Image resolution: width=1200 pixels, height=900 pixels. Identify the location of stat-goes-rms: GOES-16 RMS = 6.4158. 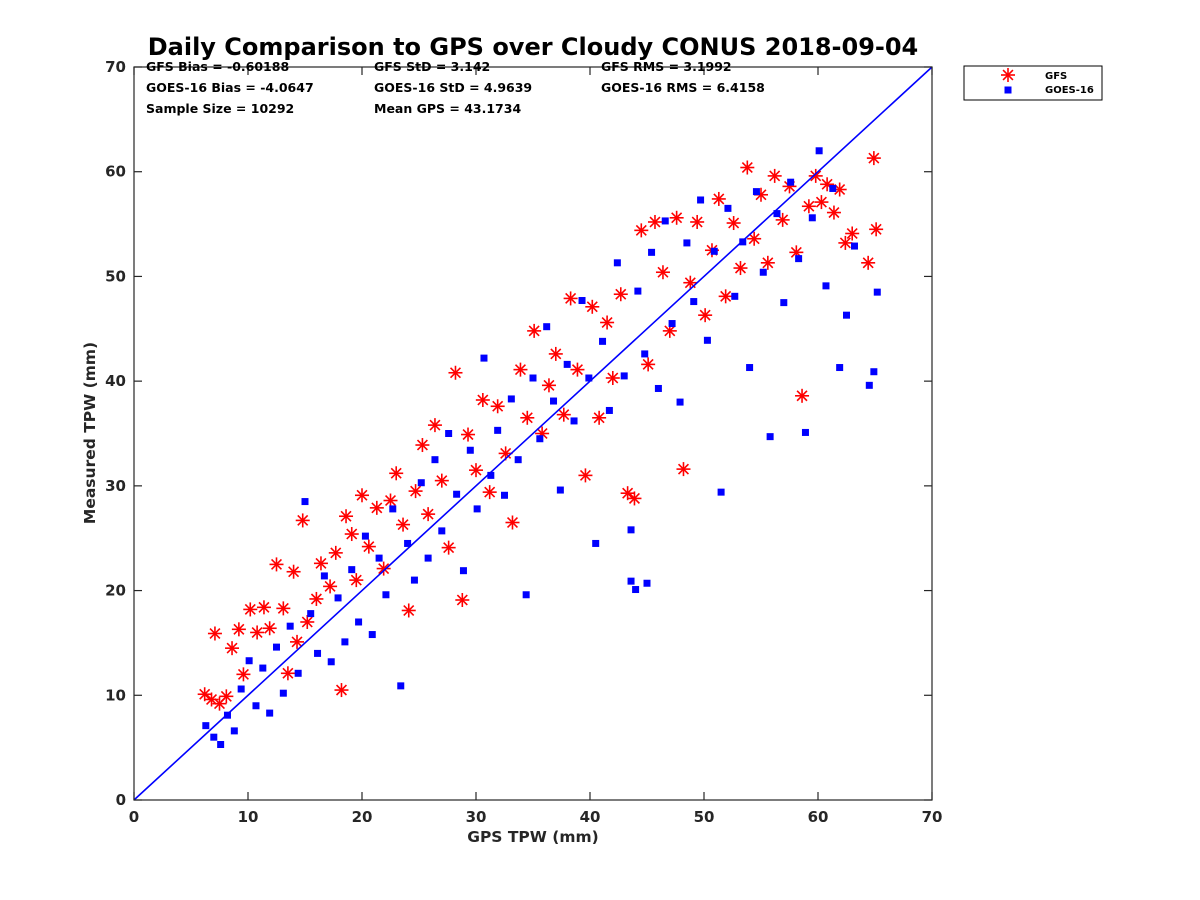
(683, 87).